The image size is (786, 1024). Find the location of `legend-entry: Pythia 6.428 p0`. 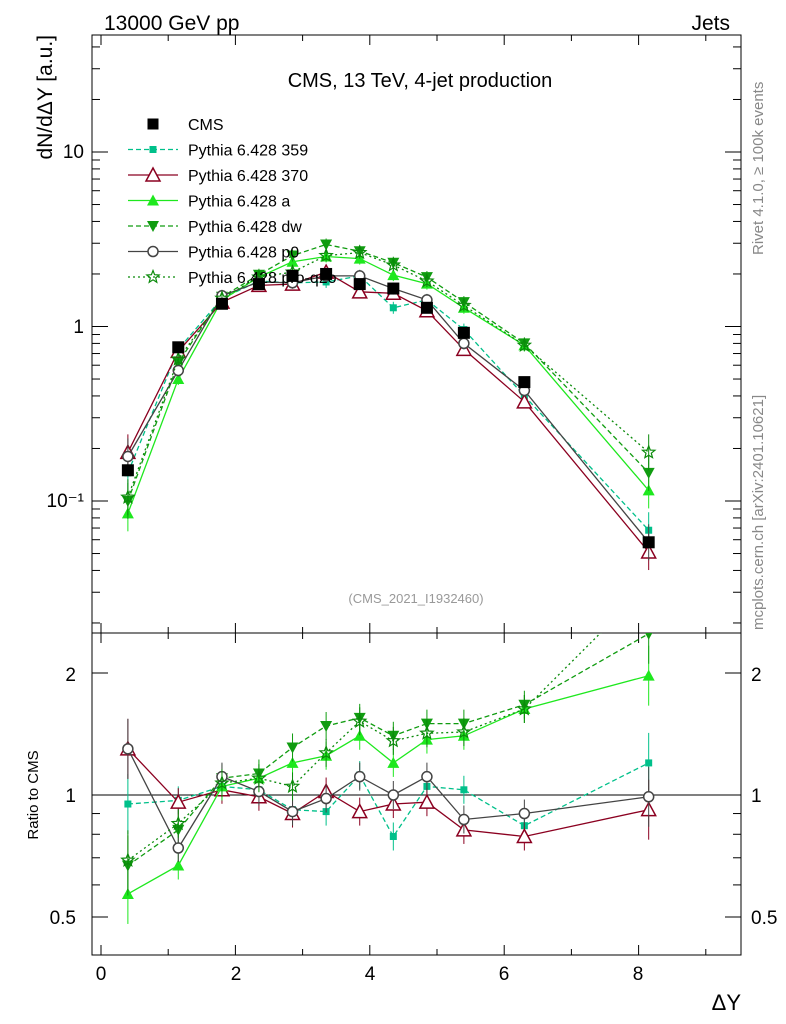

legend-entry: Pythia 6.428 p0 is located at coordinates (213, 253).